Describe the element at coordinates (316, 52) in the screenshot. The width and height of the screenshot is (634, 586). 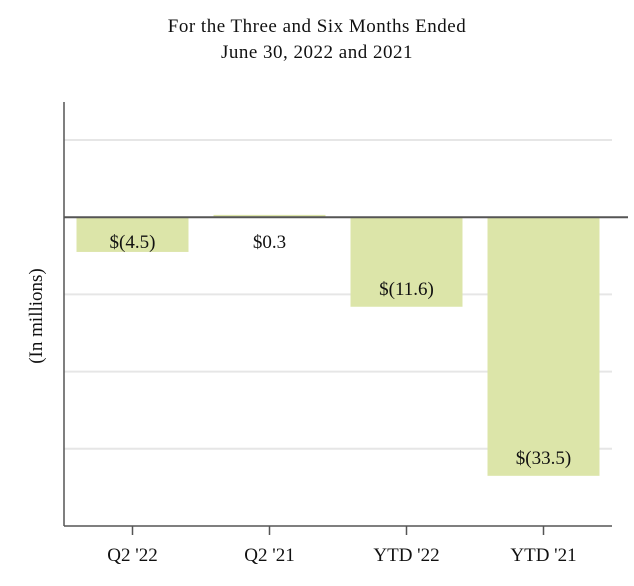
I see `chart-title-line-2: June 30, 2022 and 2021` at that location.